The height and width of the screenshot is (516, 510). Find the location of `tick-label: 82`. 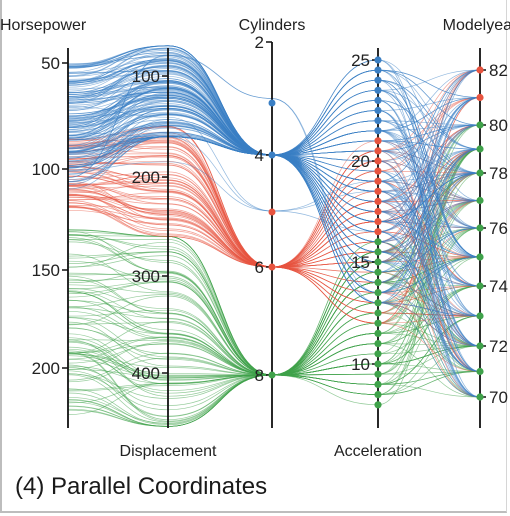

tick-label: 82 is located at coordinates (498, 70).